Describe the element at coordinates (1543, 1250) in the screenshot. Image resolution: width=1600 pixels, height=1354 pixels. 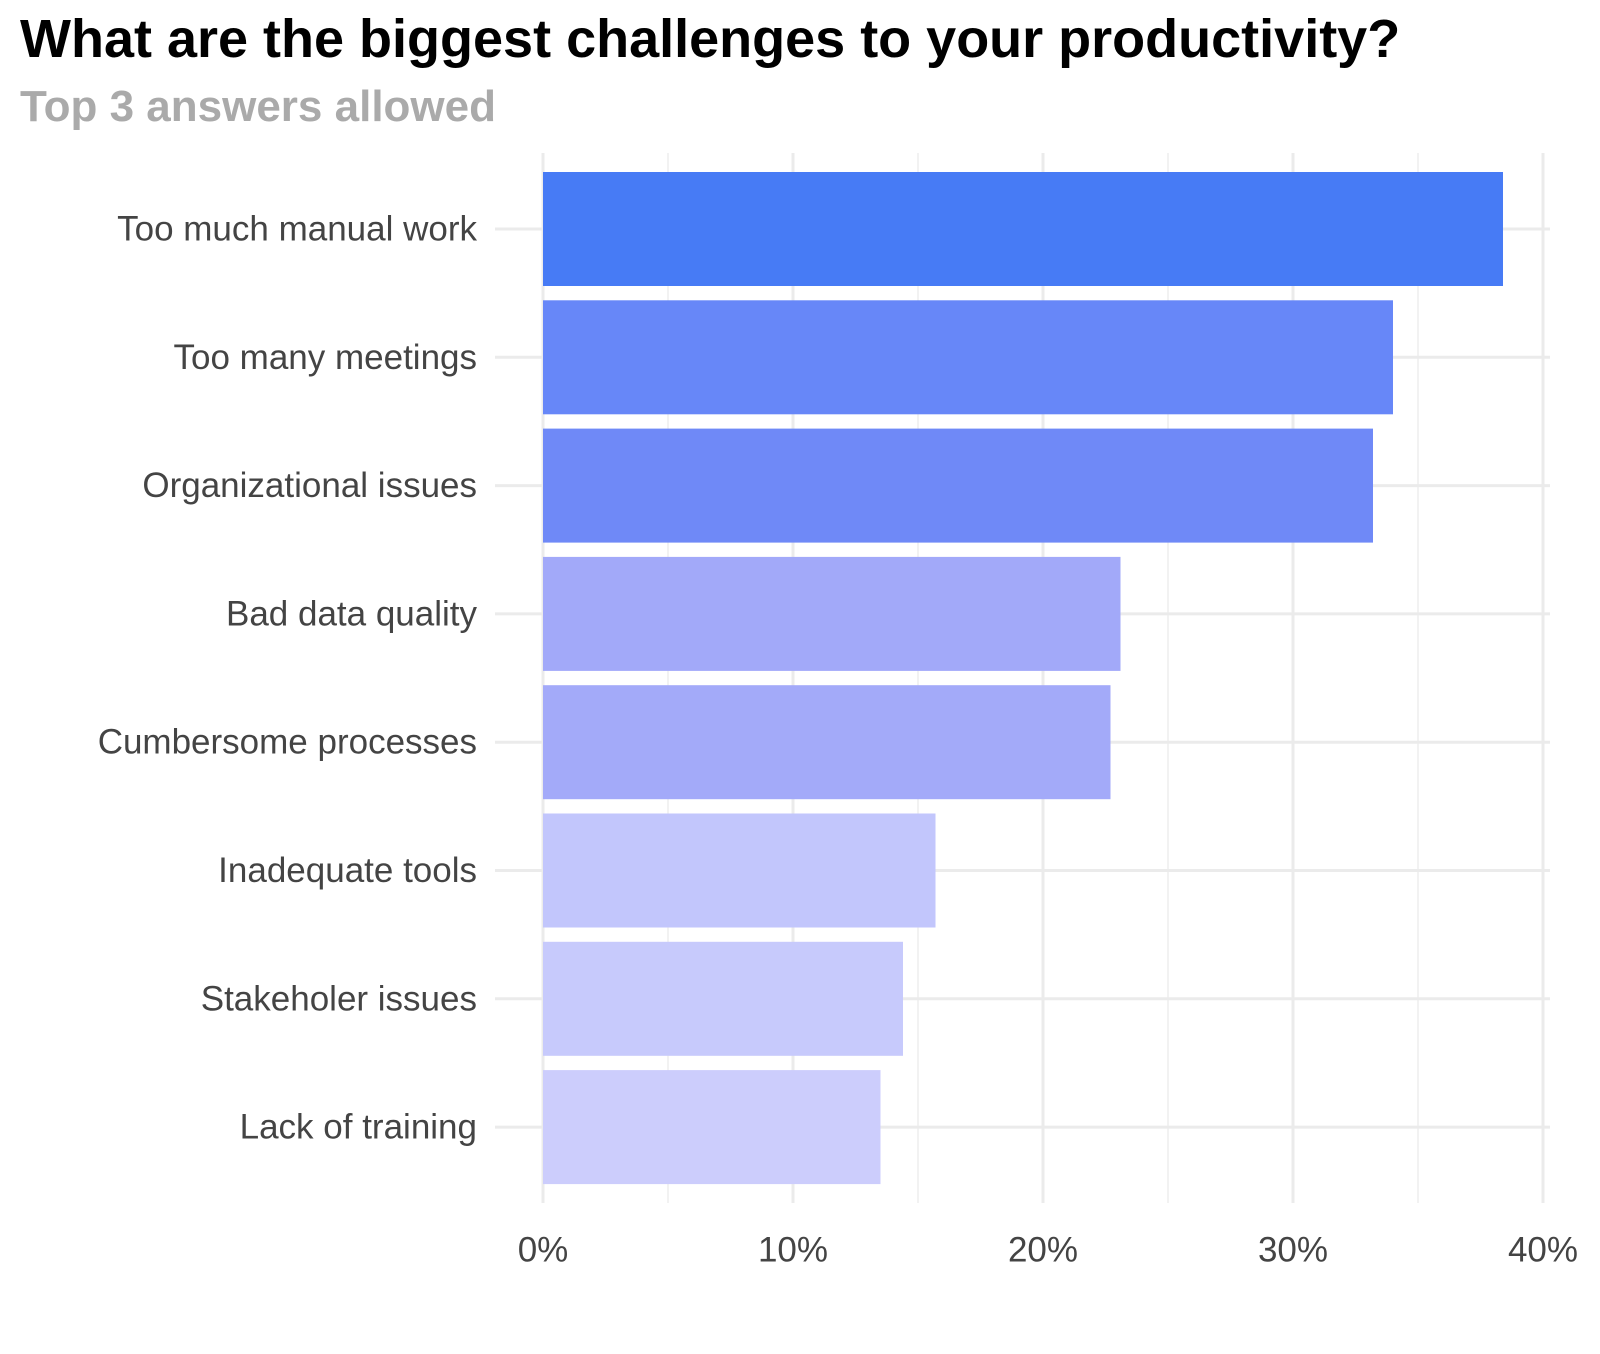
I see `x-tick-label: 40%` at that location.